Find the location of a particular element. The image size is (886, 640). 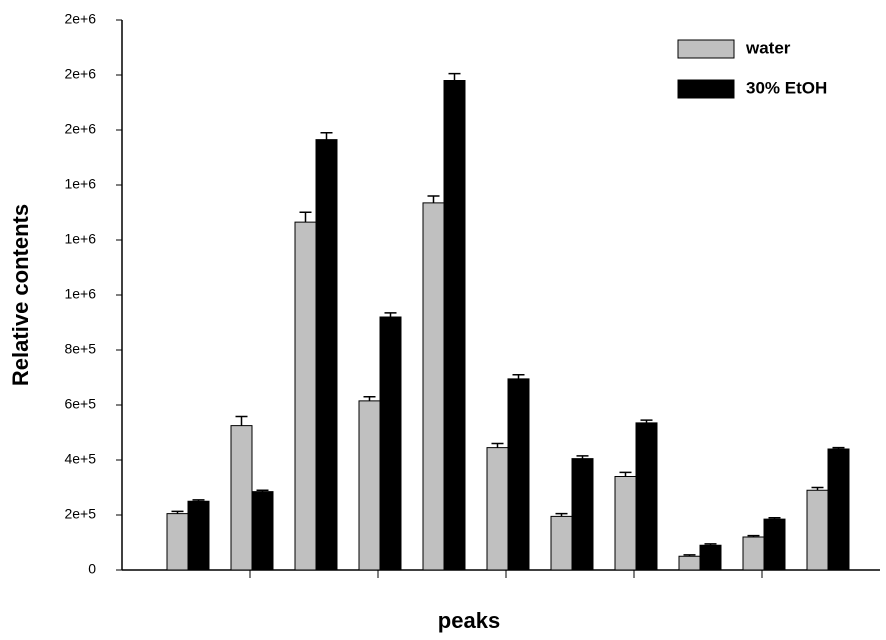

y-tick-label: 2e+5 is located at coordinates (80, 514).